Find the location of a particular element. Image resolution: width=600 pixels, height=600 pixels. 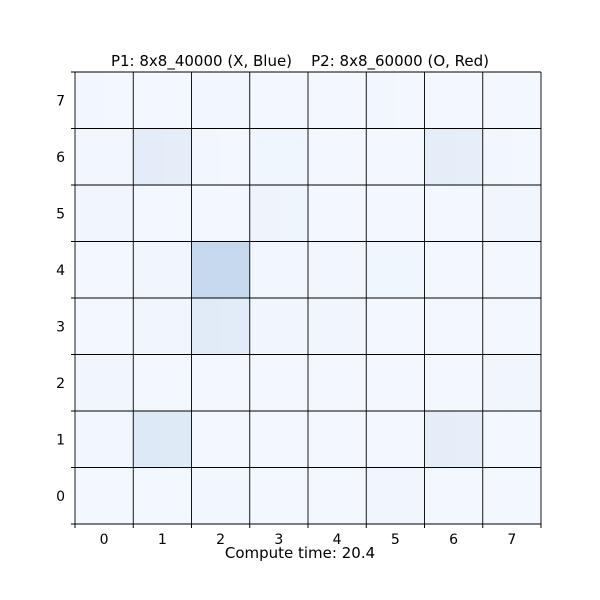

x-tick-label: 1 is located at coordinates (162, 540).